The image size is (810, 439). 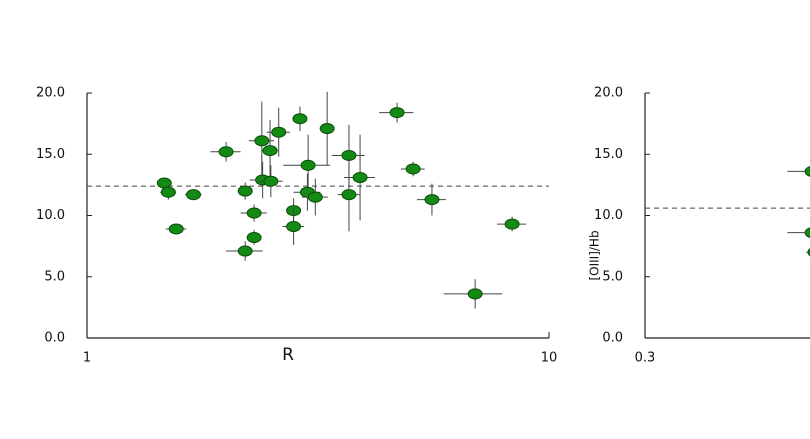 What do you see at coordinates (87, 358) in the screenshot?
I see `x-tick-label: 1` at bounding box center [87, 358].